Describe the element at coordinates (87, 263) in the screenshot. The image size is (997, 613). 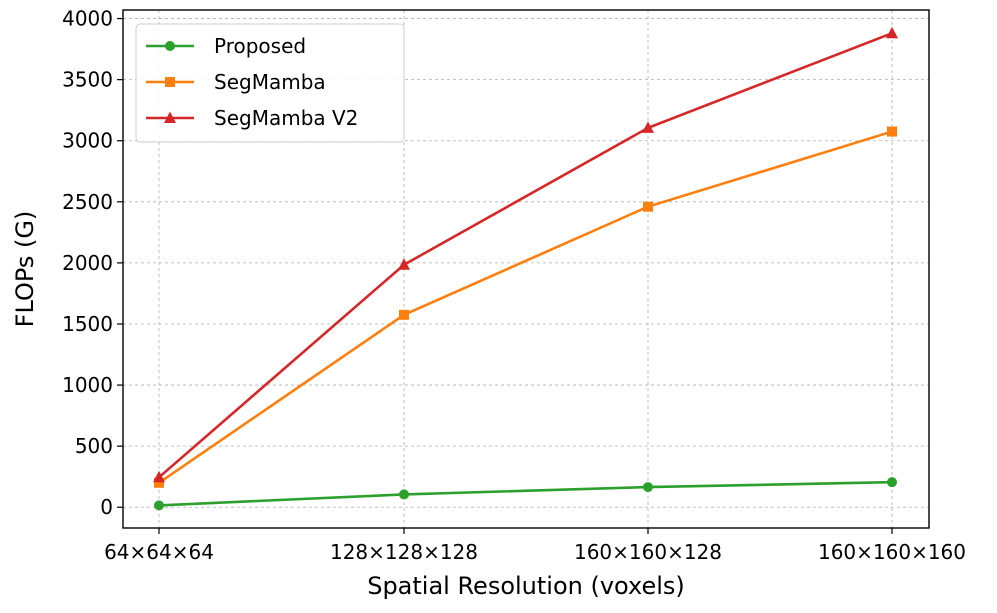
I see `y-tick-label: 2000` at that location.